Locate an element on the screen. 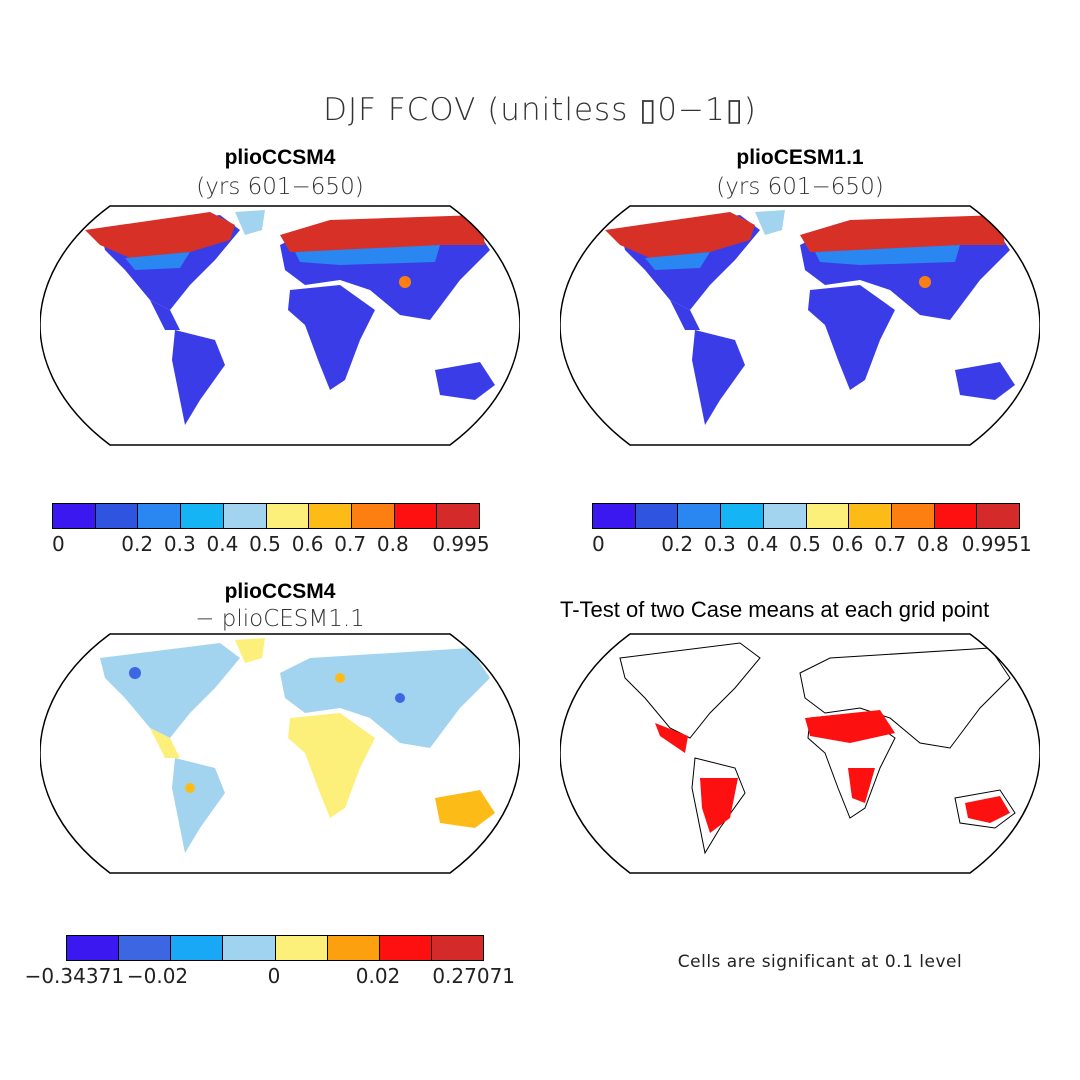 This screenshot has width=1080, height=1080. significance-note: Cells are significant at 0.1 level is located at coordinates (820, 962).